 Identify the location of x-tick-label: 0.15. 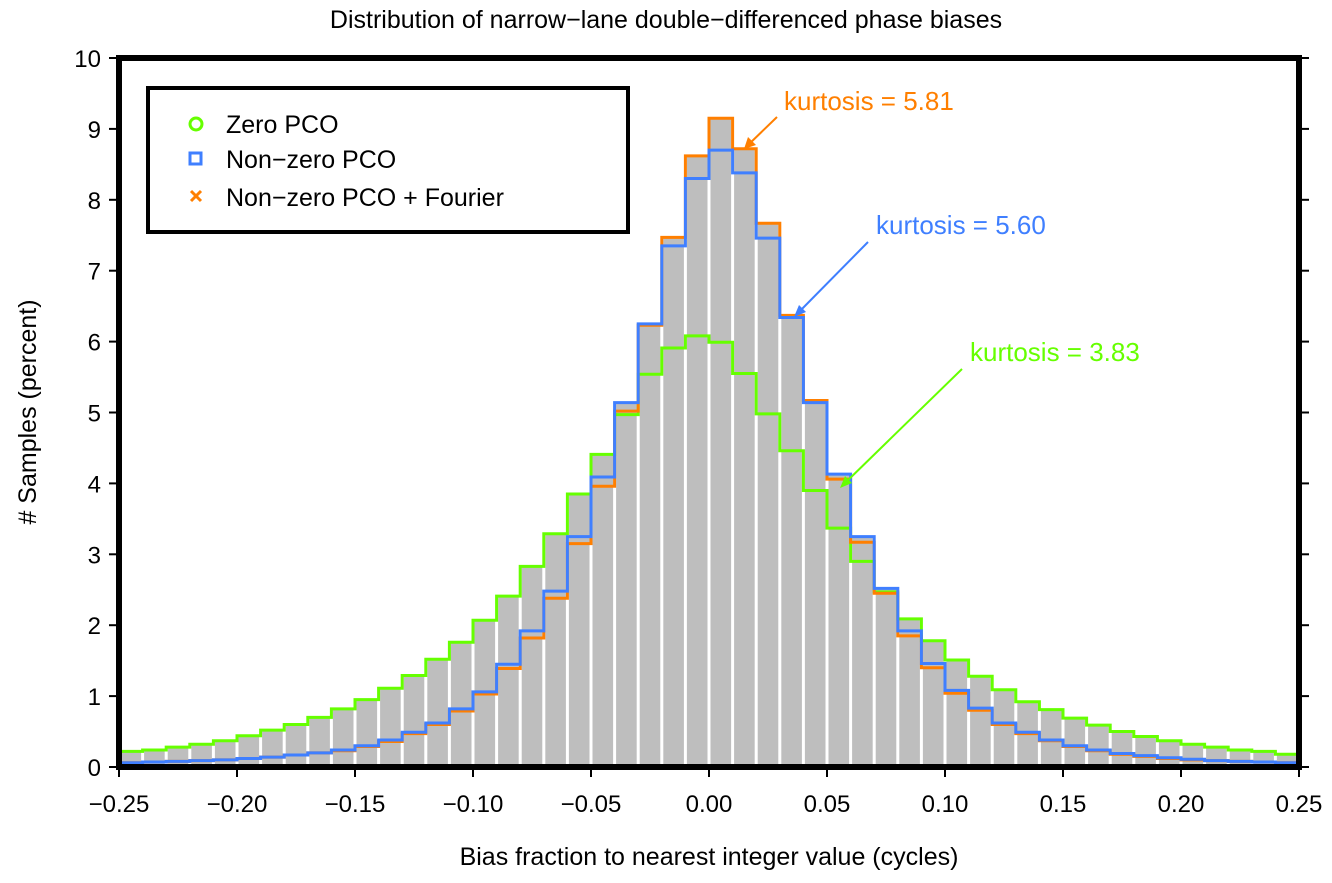
(1063, 804).